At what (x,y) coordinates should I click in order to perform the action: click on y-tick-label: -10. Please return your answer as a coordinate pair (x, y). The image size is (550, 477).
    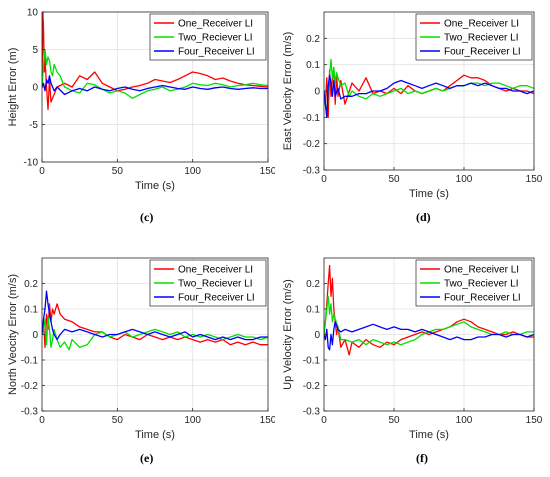
    Looking at the image, I should click on (31, 163).